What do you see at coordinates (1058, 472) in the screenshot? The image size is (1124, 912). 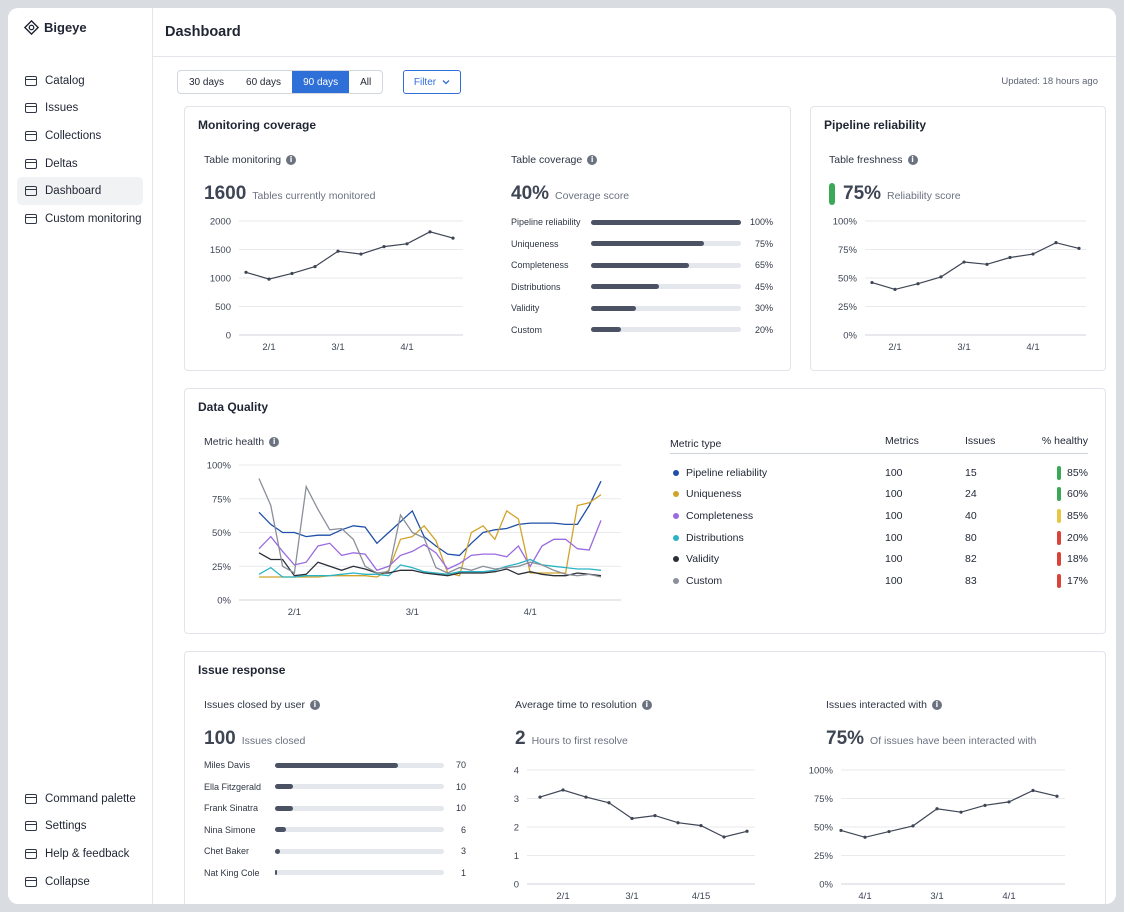 I see `health-status-indicator` at bounding box center [1058, 472].